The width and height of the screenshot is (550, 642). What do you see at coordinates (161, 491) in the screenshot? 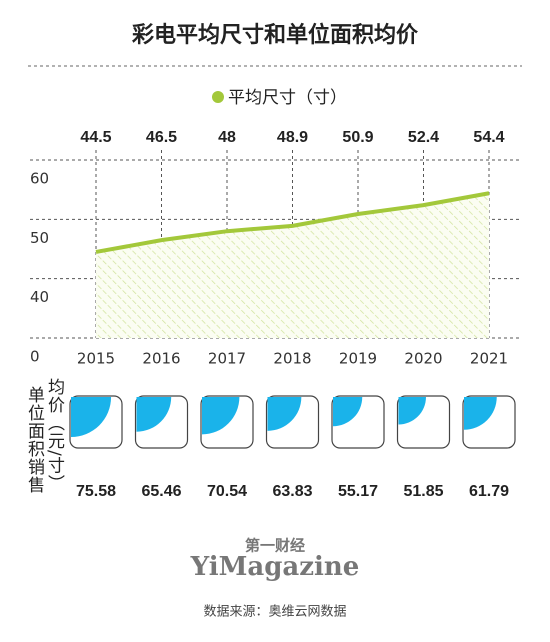
I see `price-label: 65.46` at bounding box center [161, 491].